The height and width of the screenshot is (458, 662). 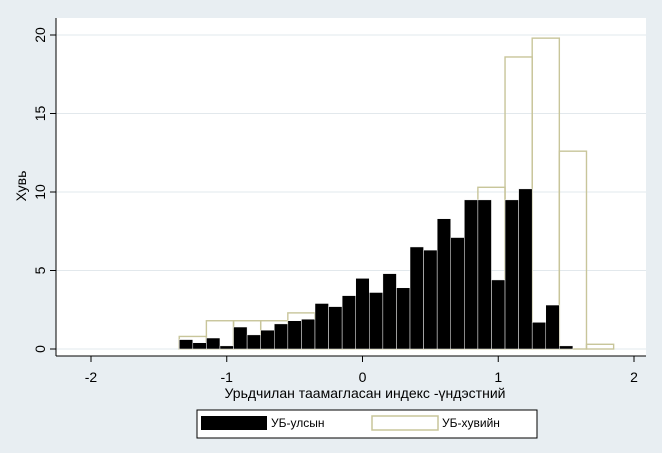 What do you see at coordinates (40, 35) in the screenshot?
I see `y-tick-label: 20` at bounding box center [40, 35].